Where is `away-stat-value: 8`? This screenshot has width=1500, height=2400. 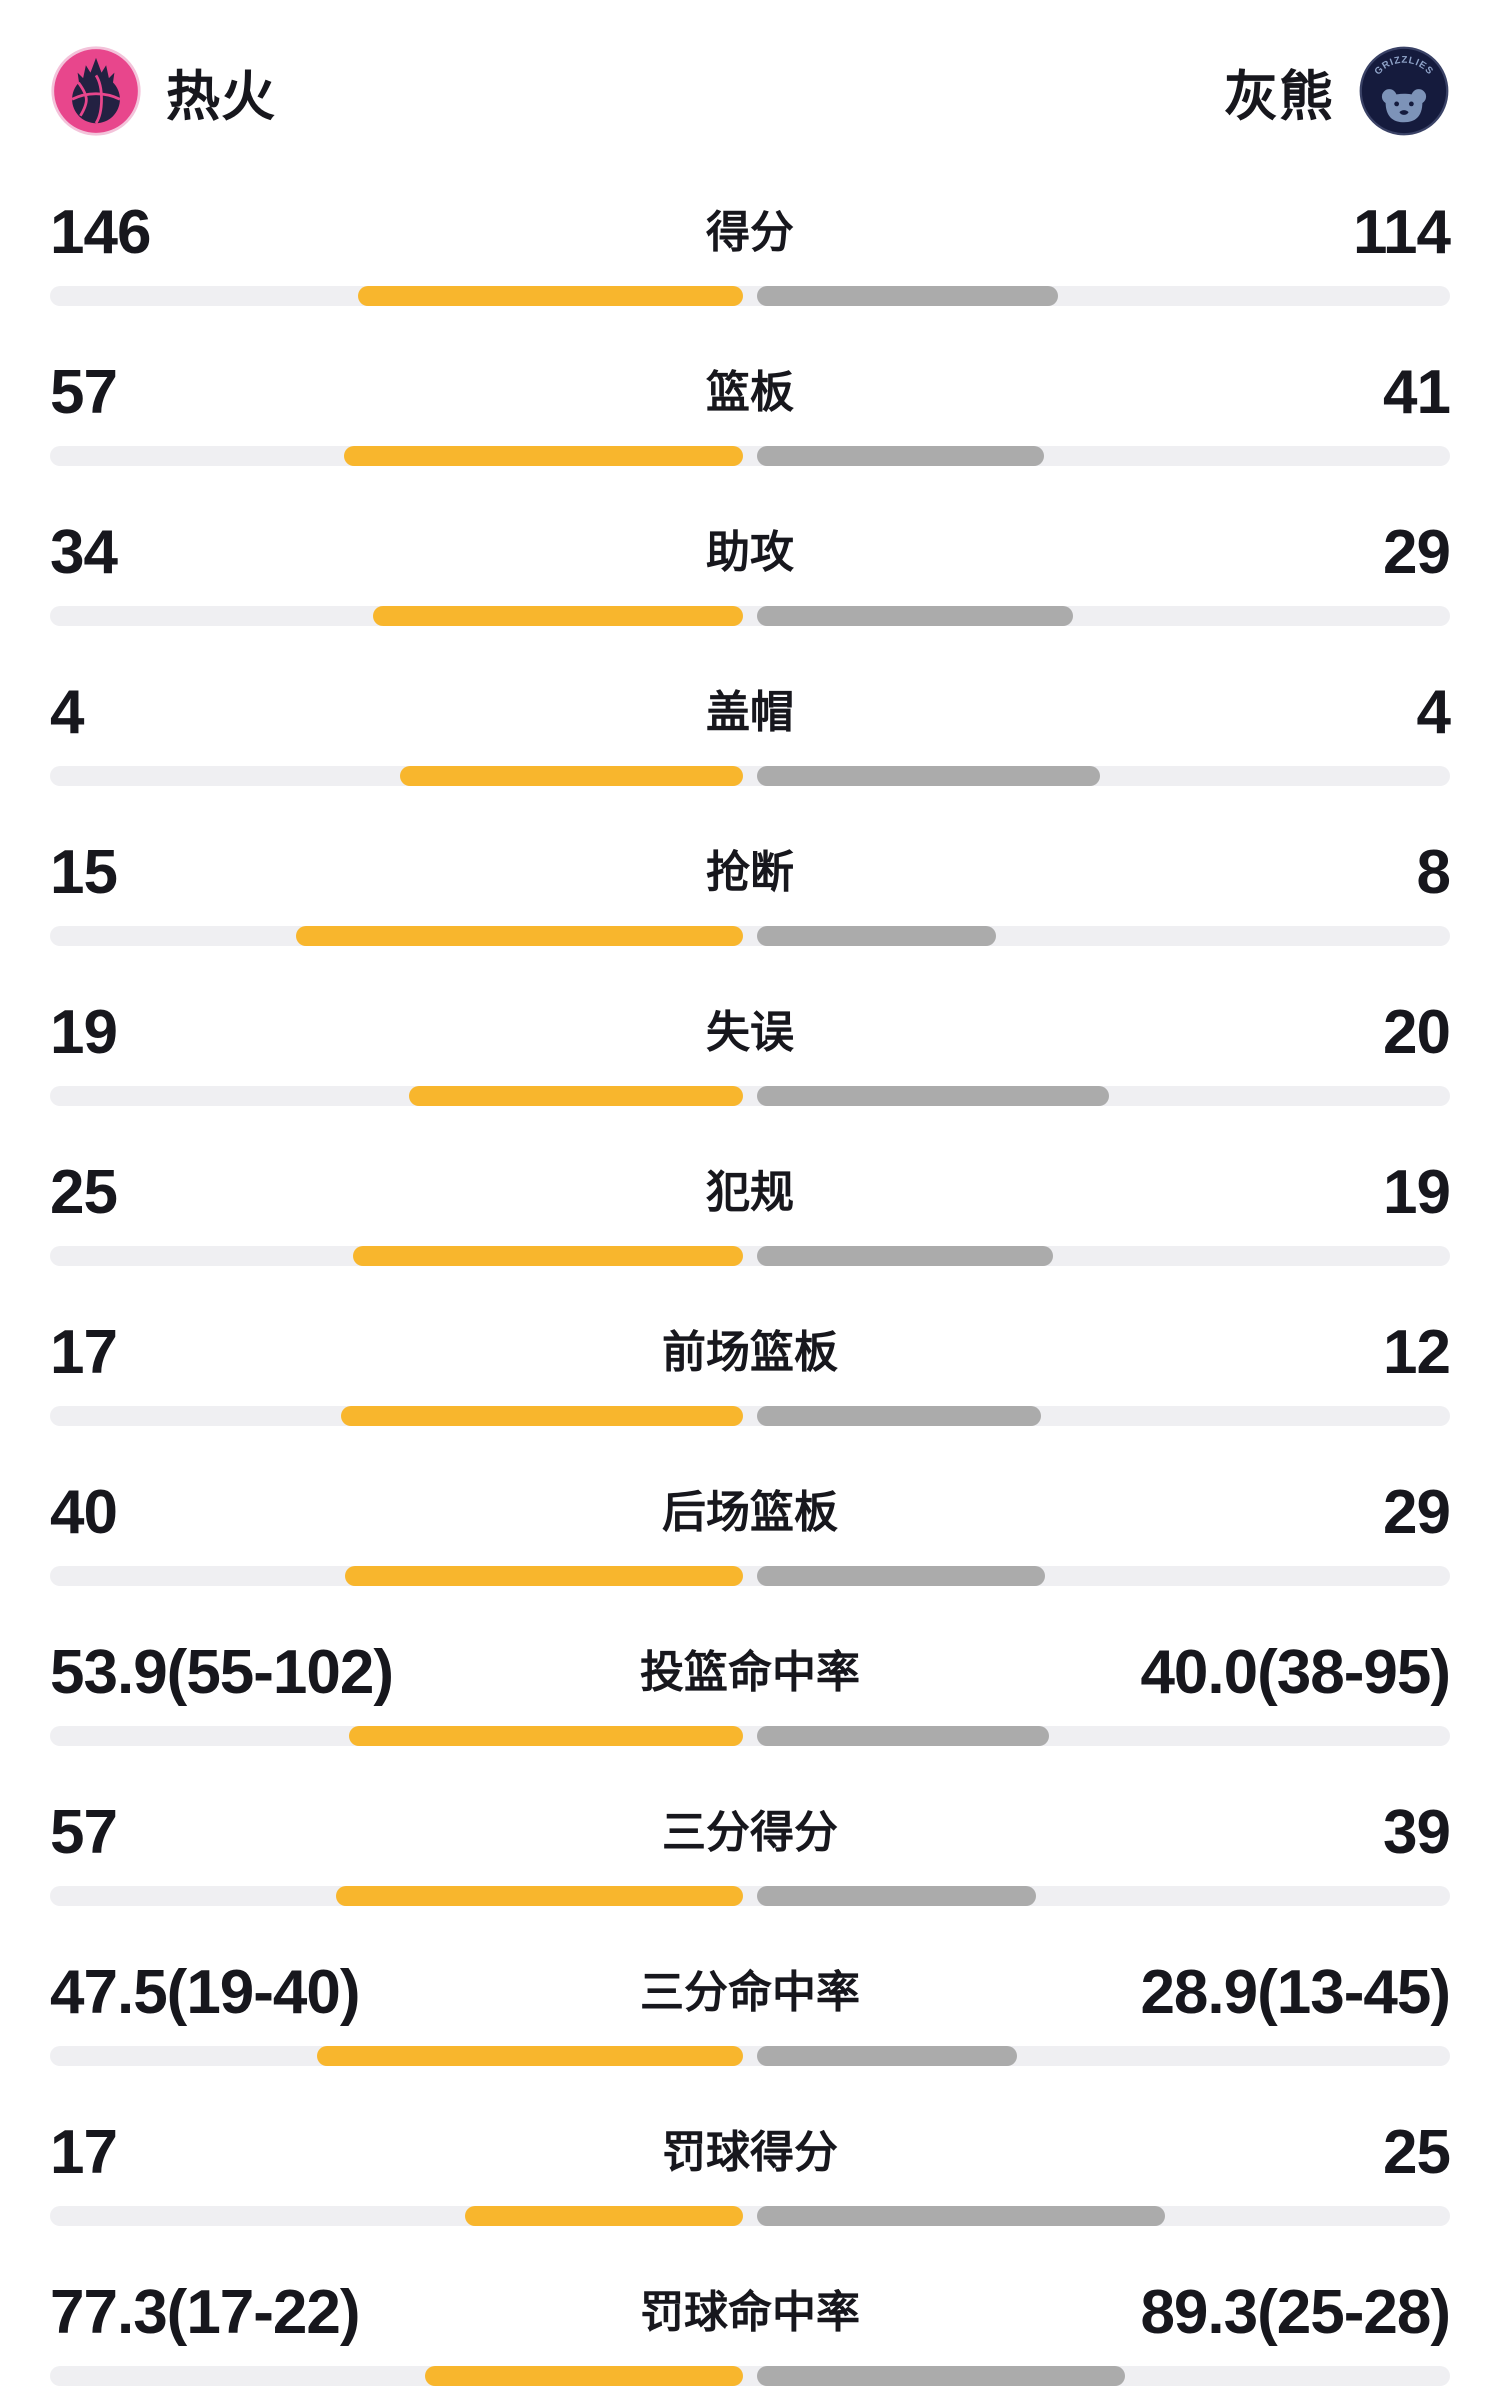
away-stat-value: 8 is located at coordinates (1433, 872).